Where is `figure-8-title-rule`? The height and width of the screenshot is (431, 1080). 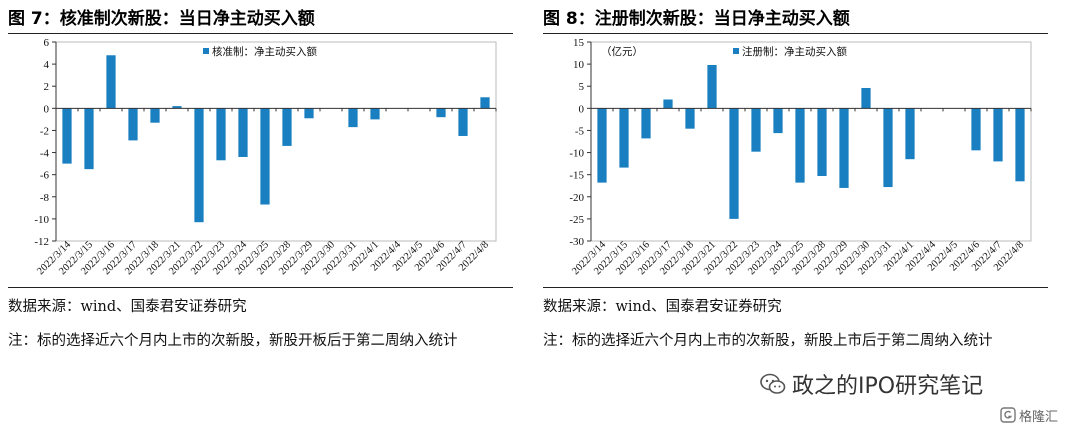
figure-8-title-rule is located at coordinates (795, 33).